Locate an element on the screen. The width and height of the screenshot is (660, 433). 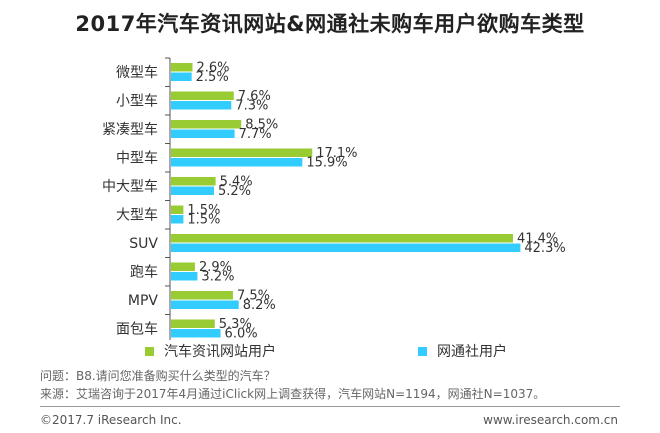
data-label-series-b: 42.3% is located at coordinates (544, 248).